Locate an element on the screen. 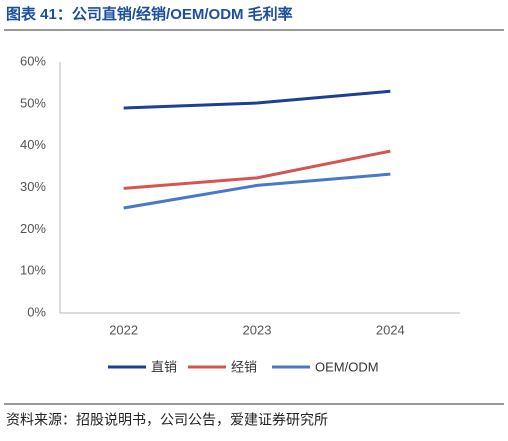  y-tick-label: 40% is located at coordinates (33, 144).